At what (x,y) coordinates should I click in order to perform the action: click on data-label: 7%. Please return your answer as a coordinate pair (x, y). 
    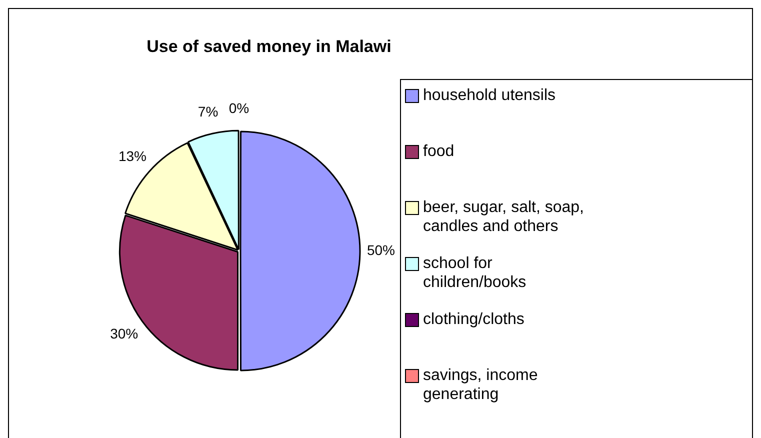
    Looking at the image, I should click on (208, 111).